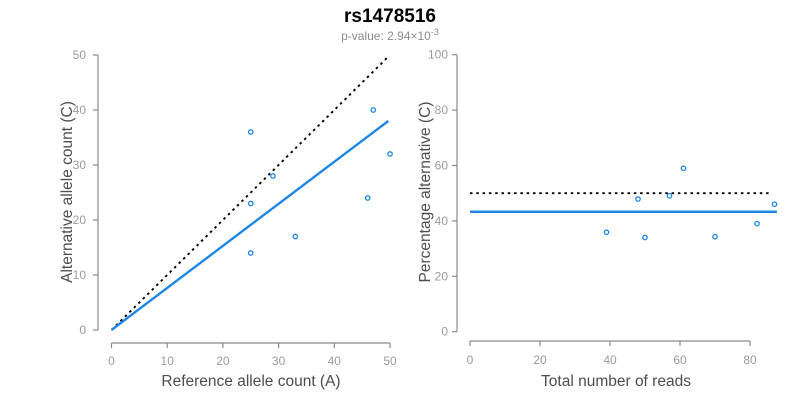 This screenshot has width=800, height=400. Describe the element at coordinates (67, 192) in the screenshot. I see `y-axis-title: Alternative allele count (C)` at that location.